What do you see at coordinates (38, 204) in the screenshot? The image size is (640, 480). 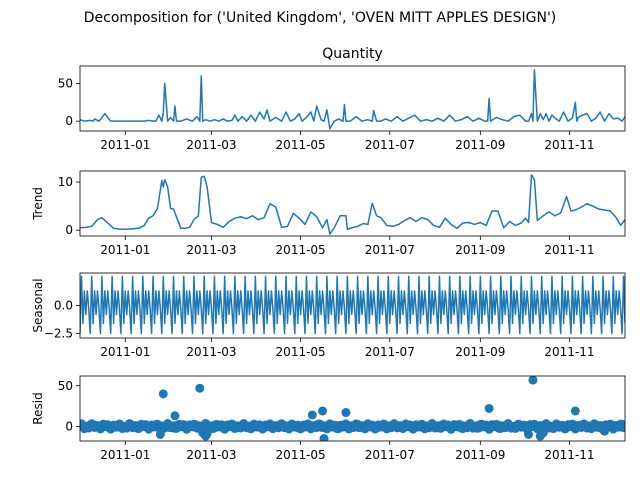 I see `y-axis-label: Trend` at bounding box center [38, 204].